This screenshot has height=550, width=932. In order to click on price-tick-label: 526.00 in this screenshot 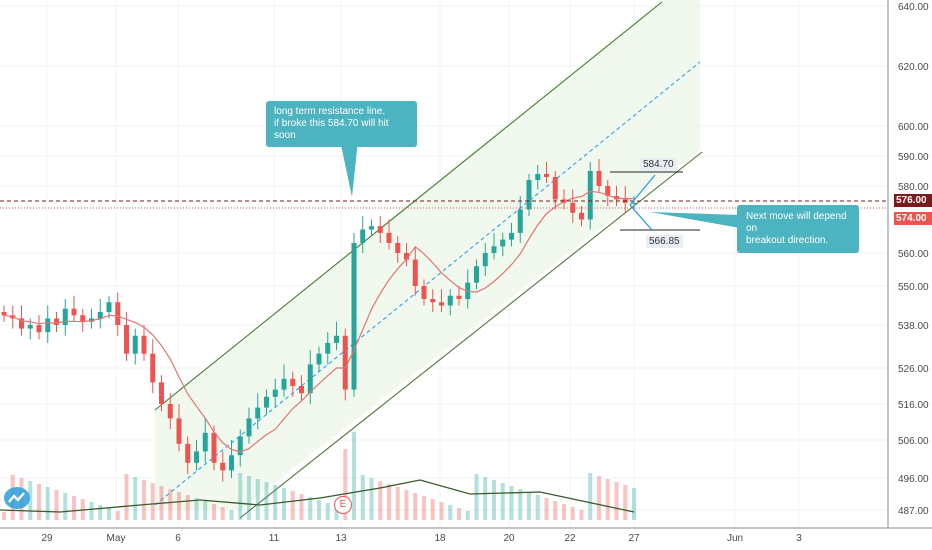, I will do `click(913, 369)`.